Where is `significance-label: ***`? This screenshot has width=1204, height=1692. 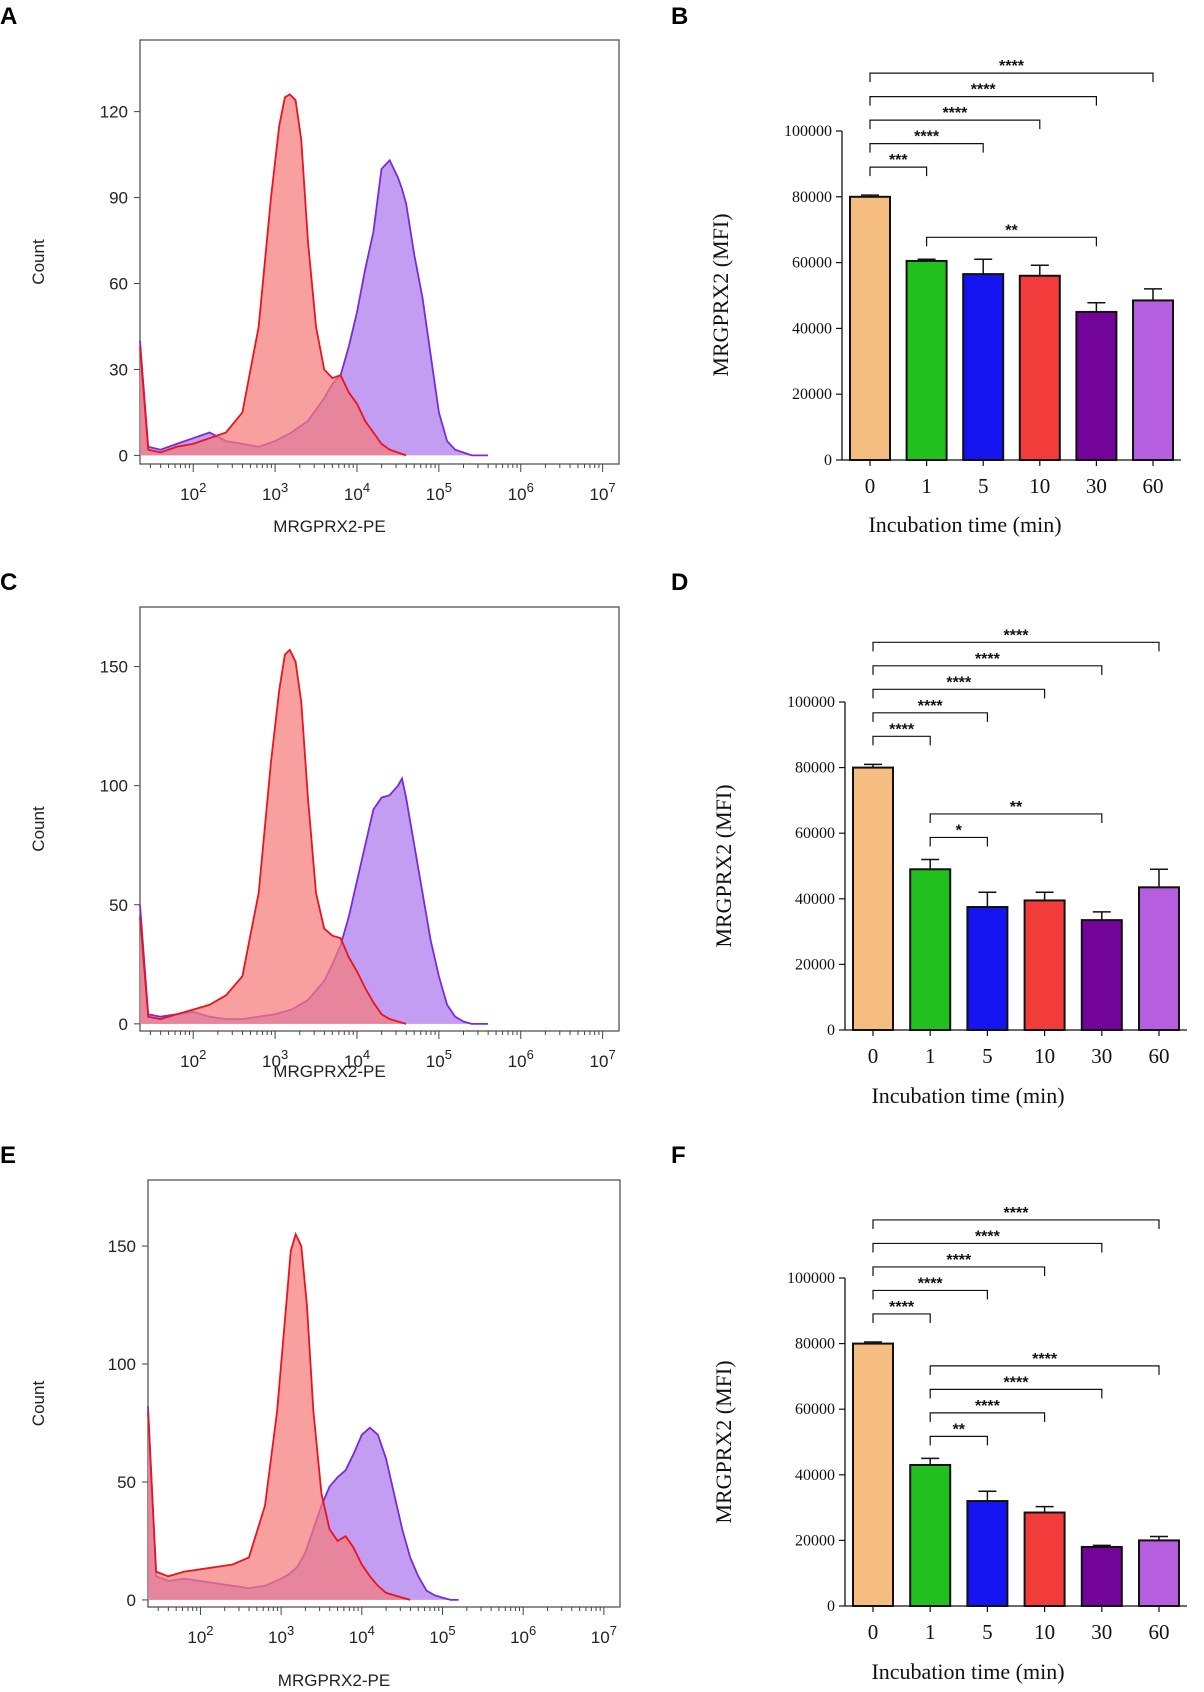
significance-label: *** is located at coordinates (898, 160).